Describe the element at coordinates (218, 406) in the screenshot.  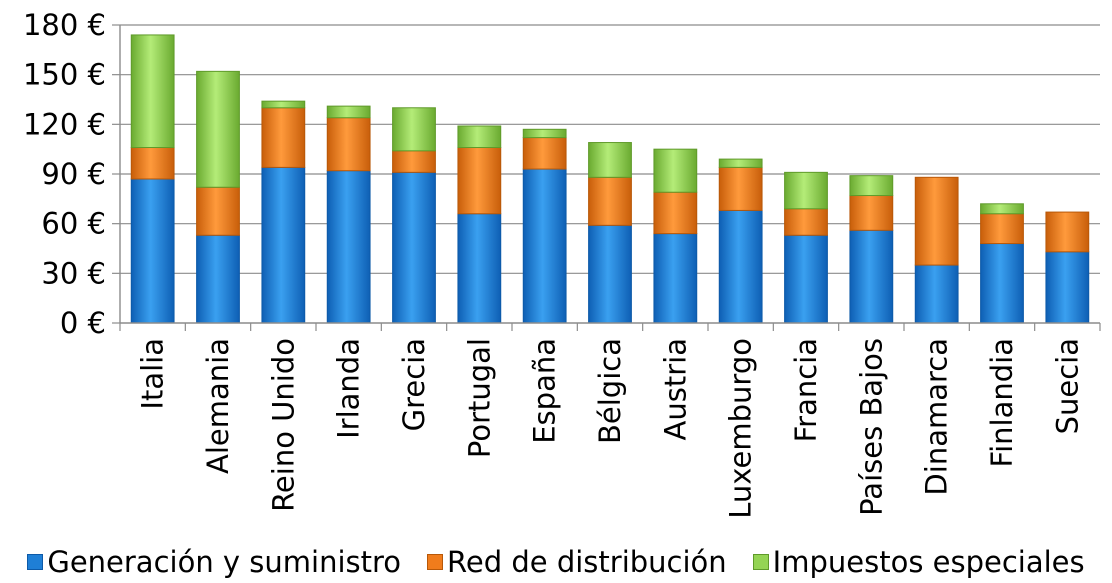
I see `x-category-label: Alemania` at that location.